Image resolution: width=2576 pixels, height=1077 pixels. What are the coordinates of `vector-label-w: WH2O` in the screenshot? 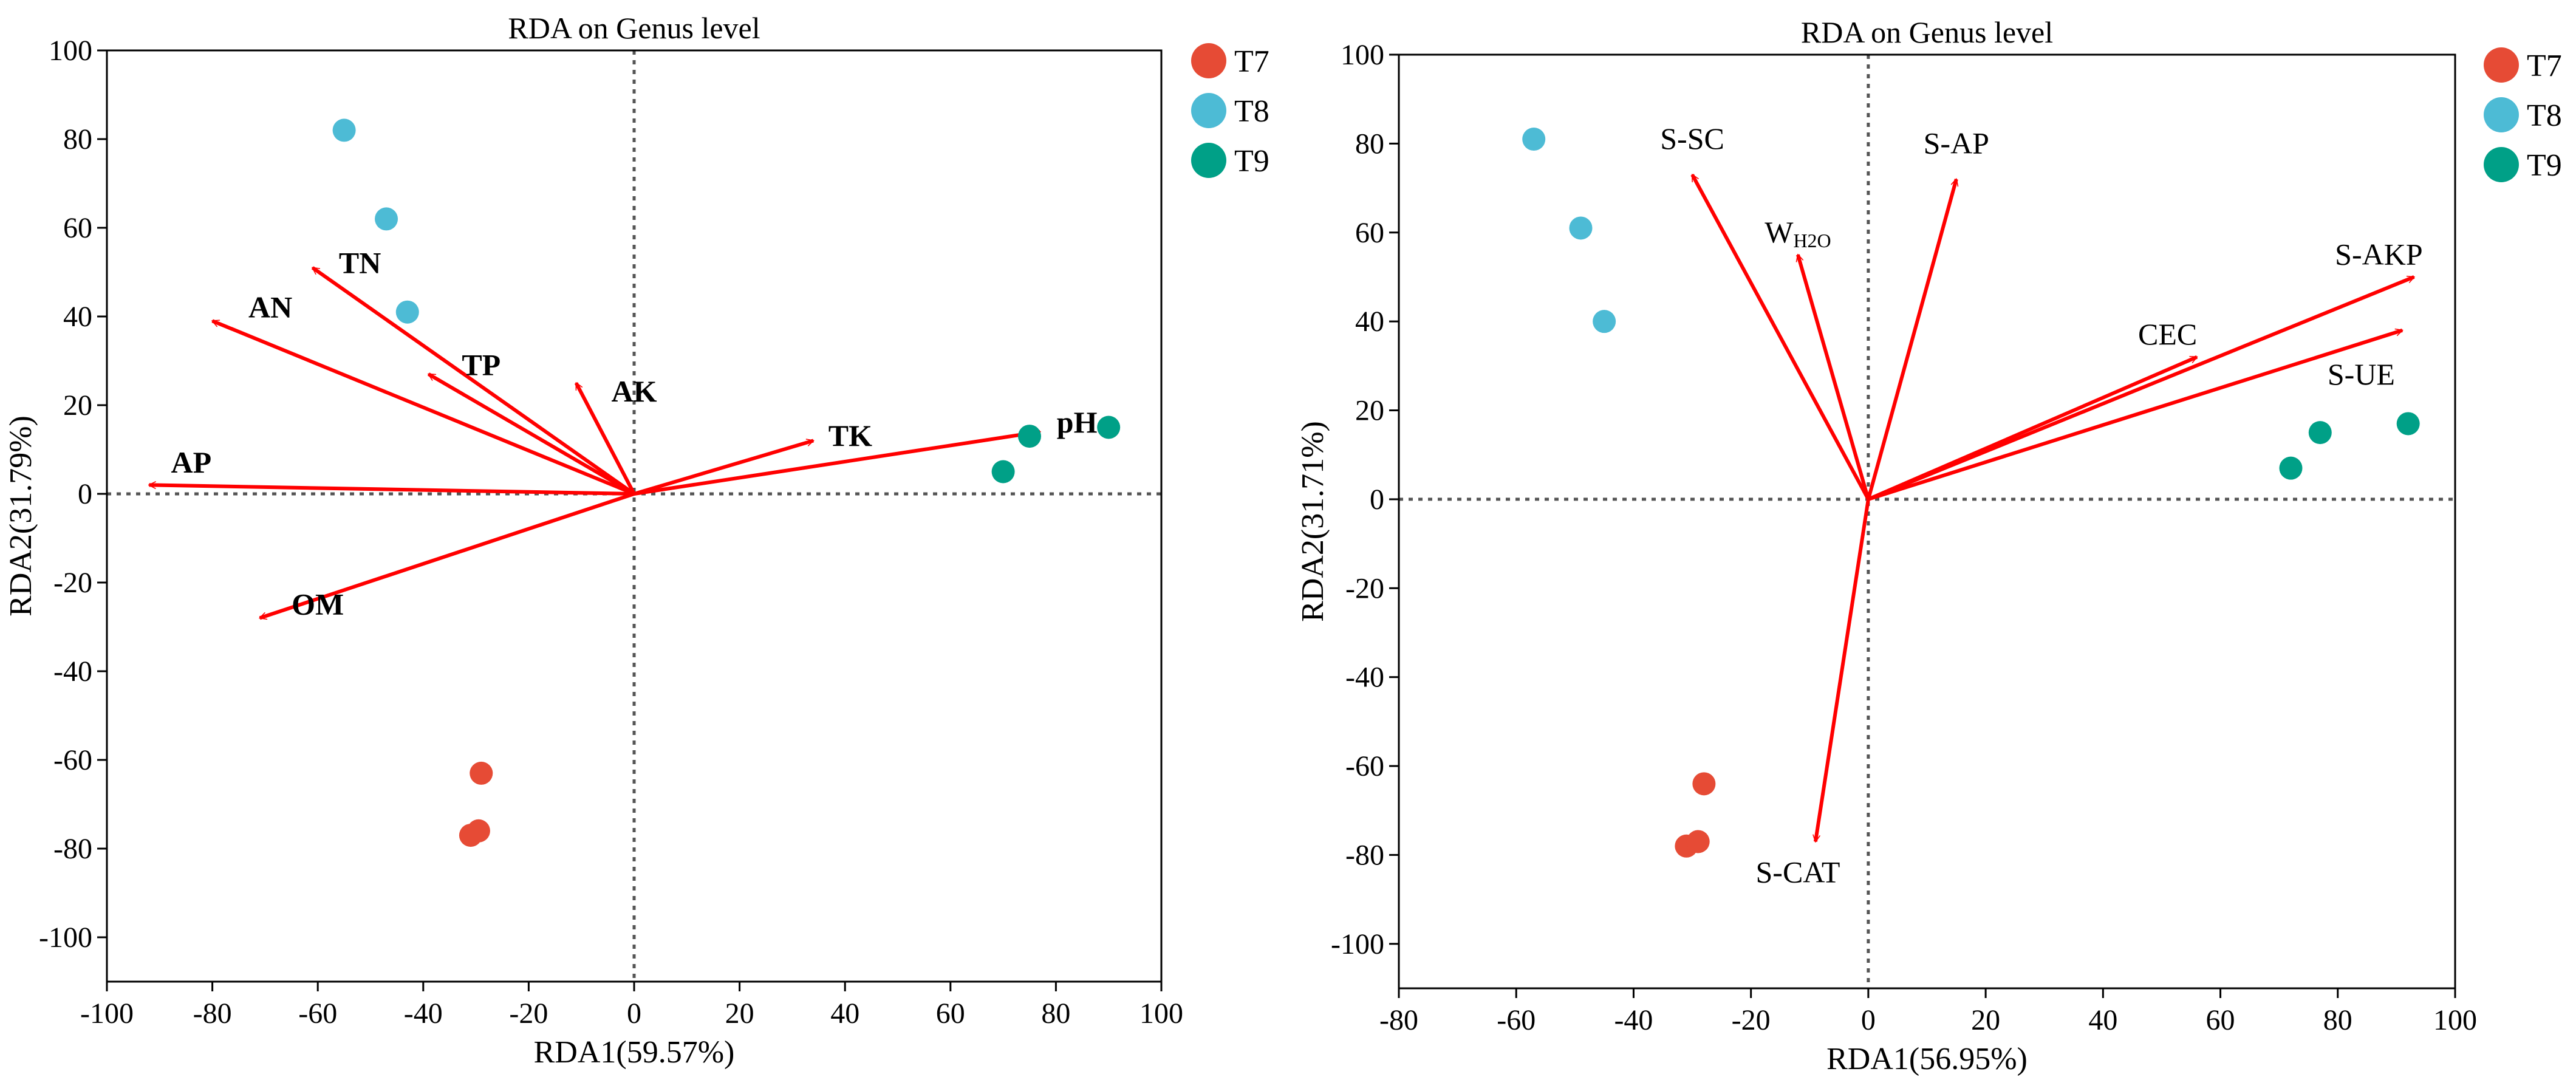 It's located at (1798, 233).